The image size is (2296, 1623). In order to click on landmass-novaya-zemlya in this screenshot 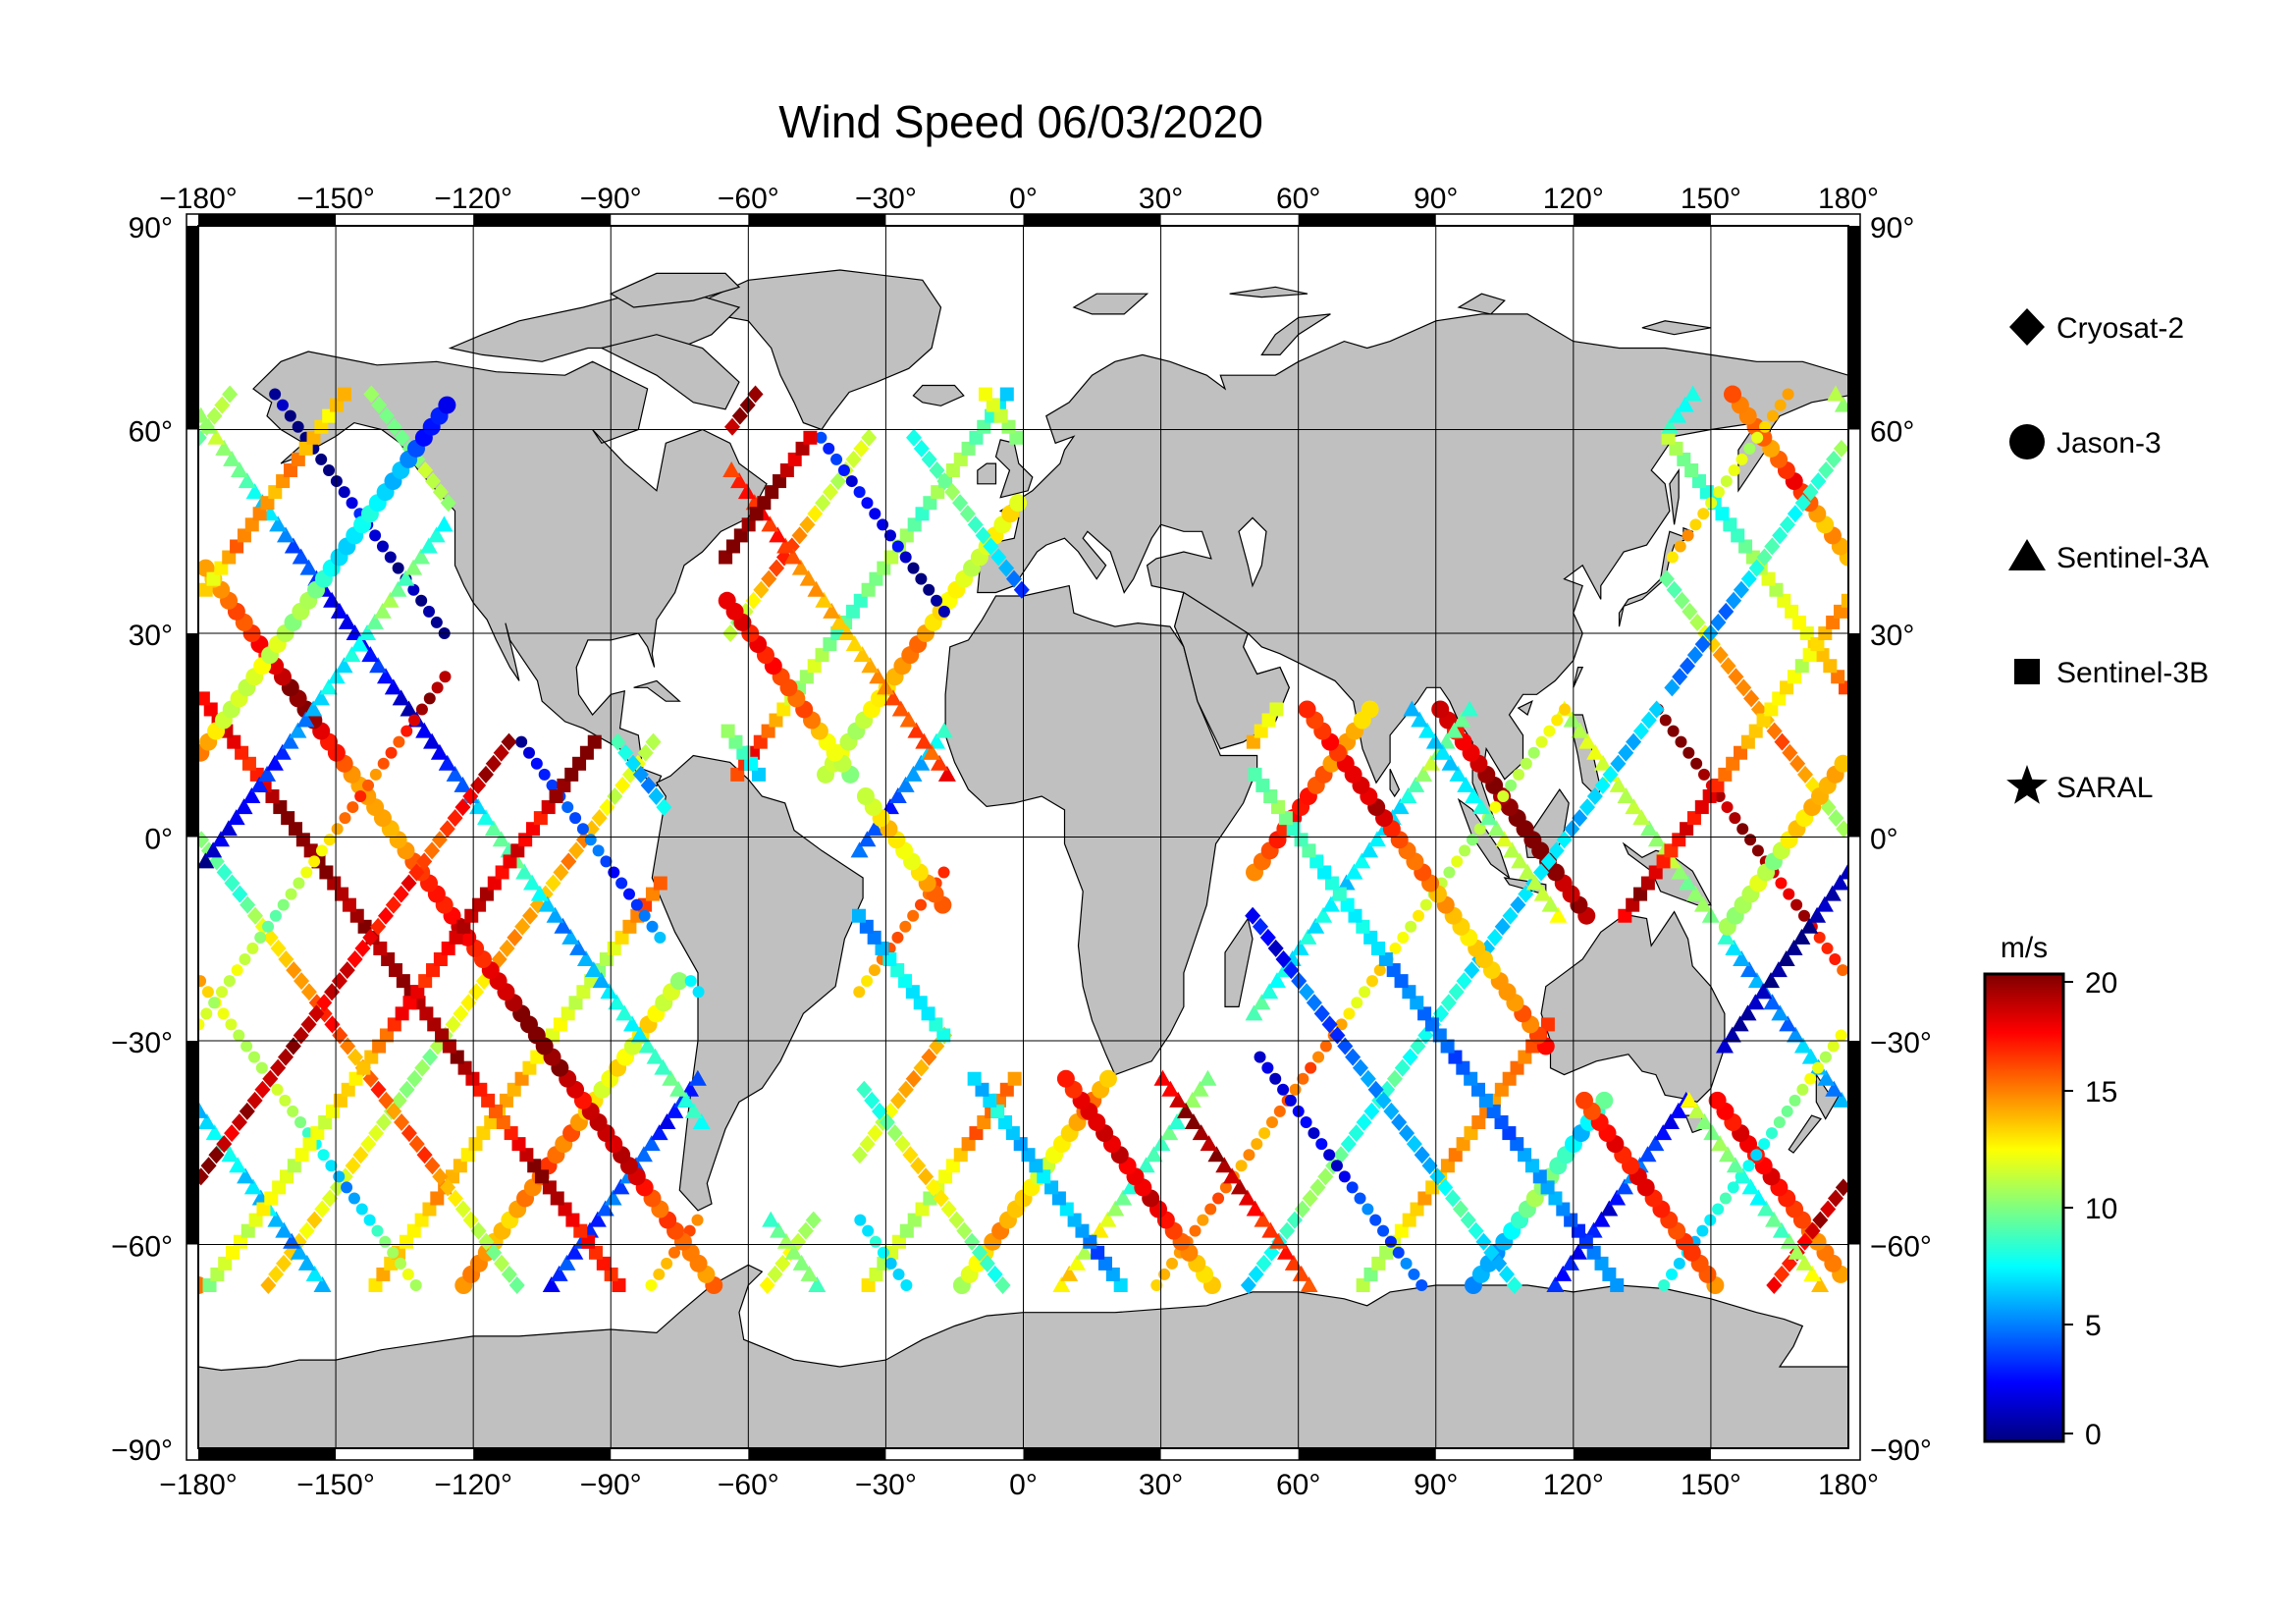, I will do `click(1296, 334)`.